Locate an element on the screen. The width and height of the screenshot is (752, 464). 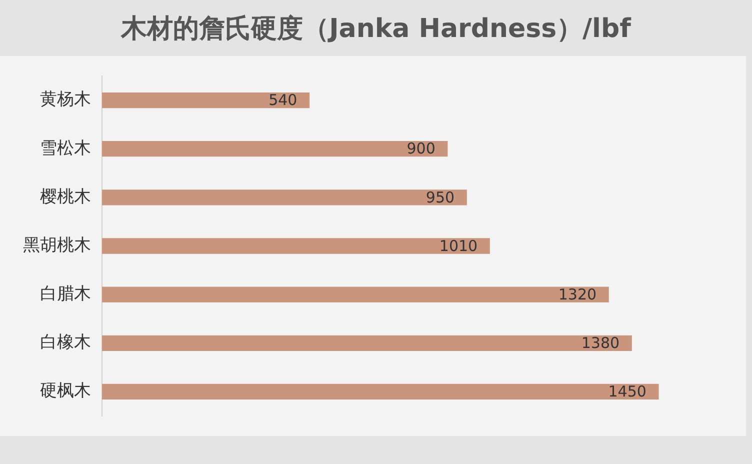
data-label: 540 is located at coordinates (283, 100).